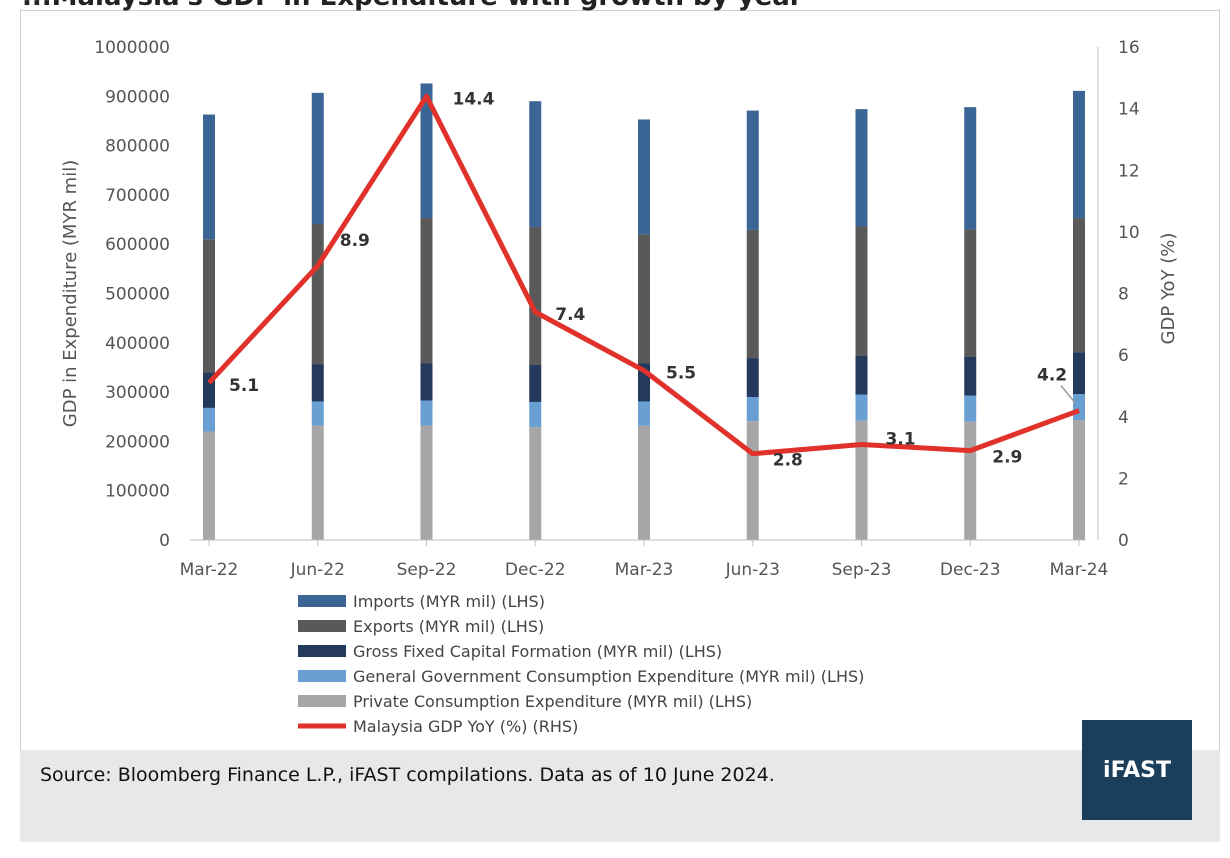 The image size is (1230, 858). Describe the element at coordinates (1079, 570) in the screenshot. I see `x-tick-label: Mar-24` at that location.